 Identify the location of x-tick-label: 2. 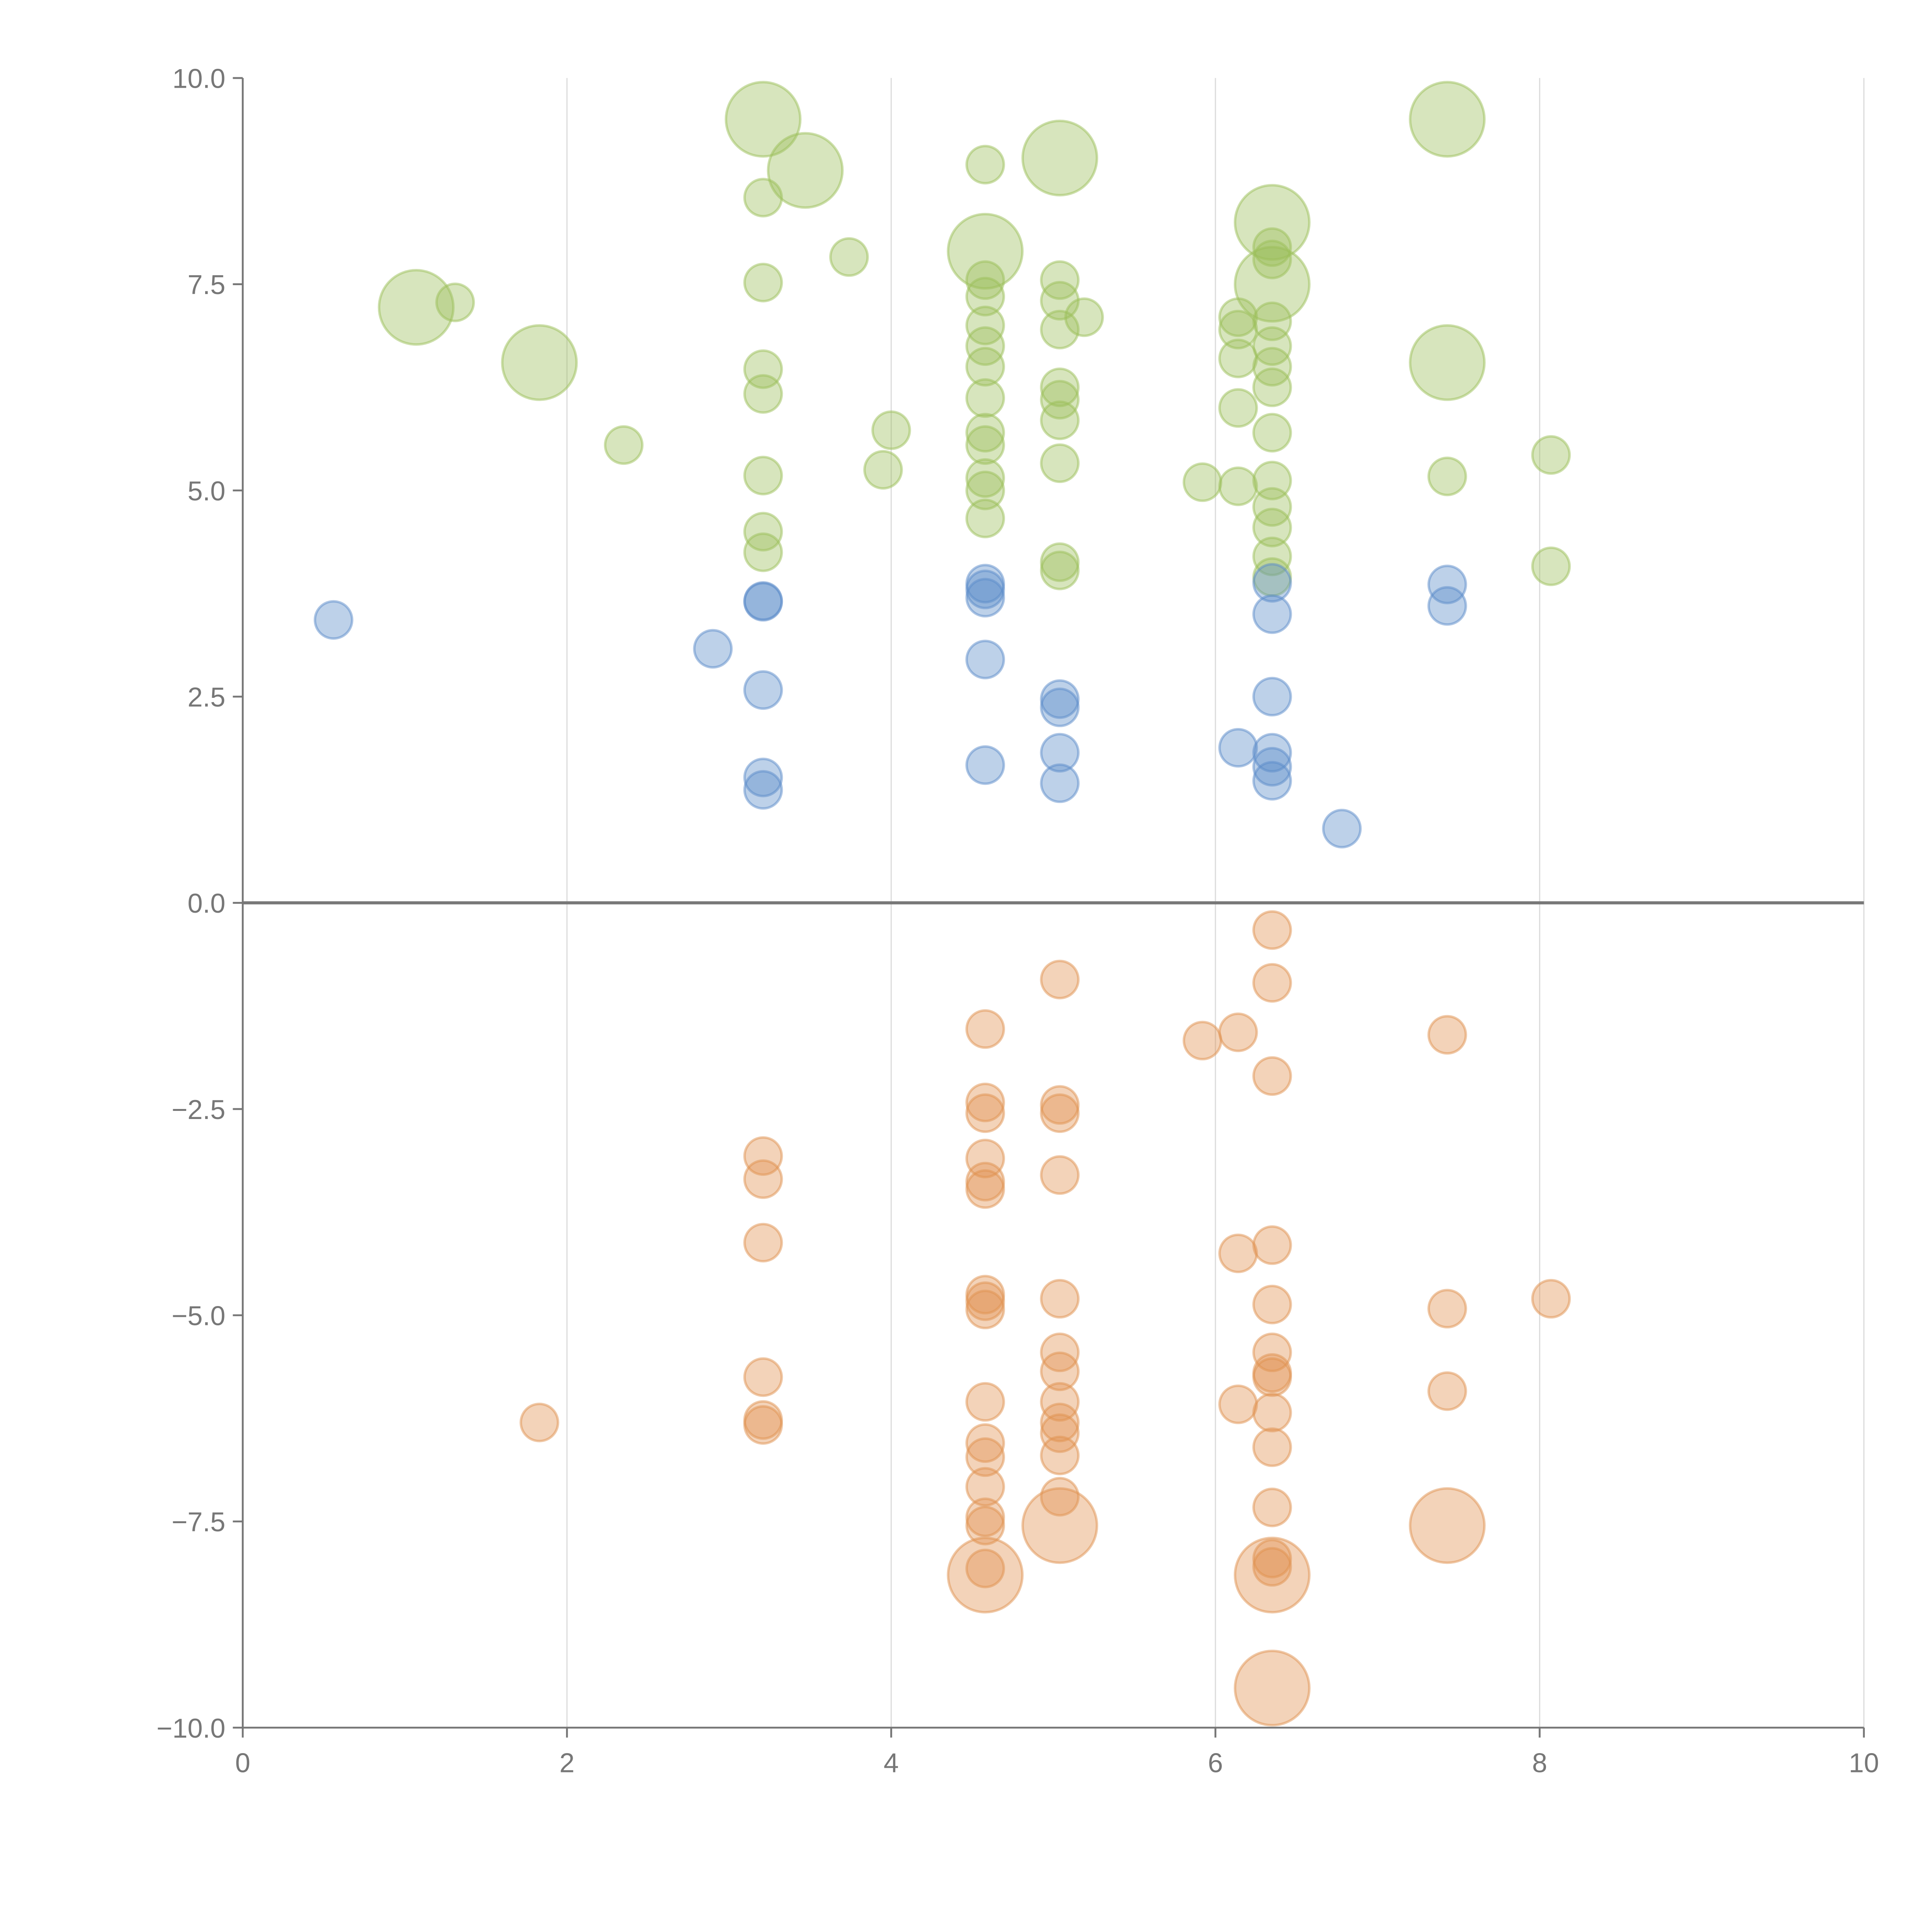
(567, 1763).